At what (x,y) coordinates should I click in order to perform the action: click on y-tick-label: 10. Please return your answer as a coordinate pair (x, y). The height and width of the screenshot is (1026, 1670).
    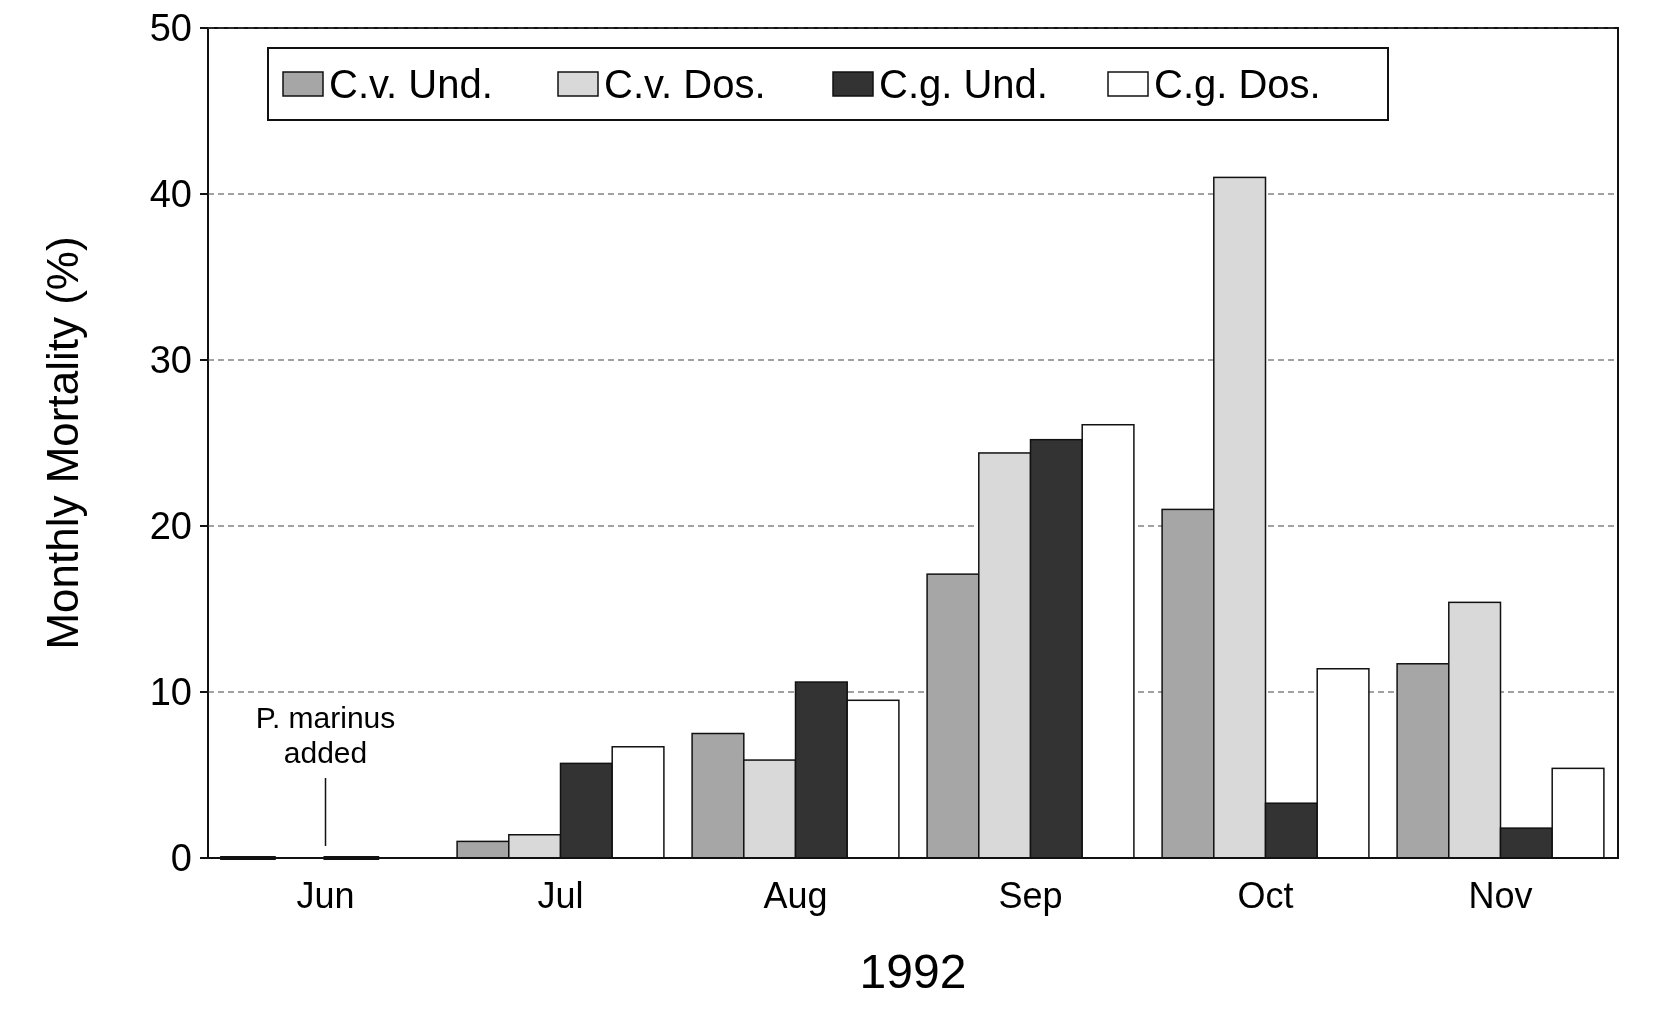
    Looking at the image, I should click on (170, 692).